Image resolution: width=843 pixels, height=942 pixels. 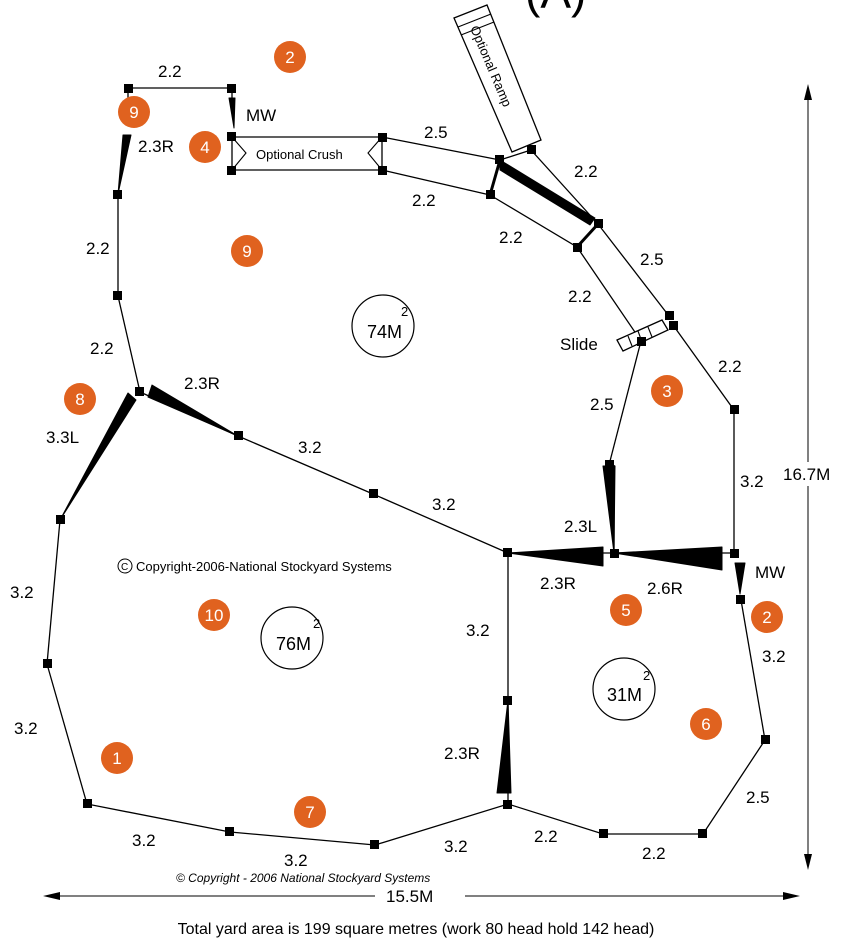 What do you see at coordinates (156, 146) in the screenshot?
I see `label-left-2-3r: 2.3R` at bounding box center [156, 146].